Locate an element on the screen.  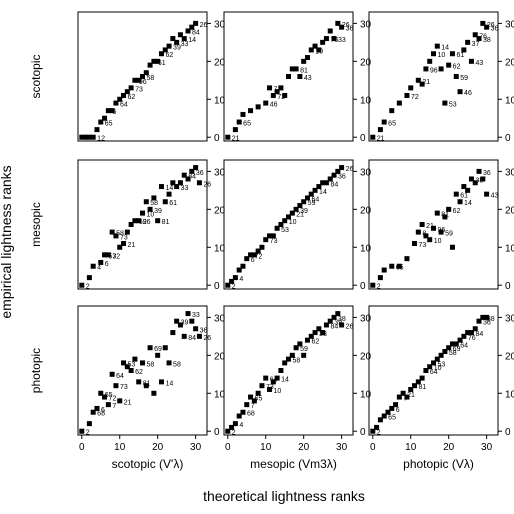
x-tick-label: 10 is located at coordinates (120, 447).